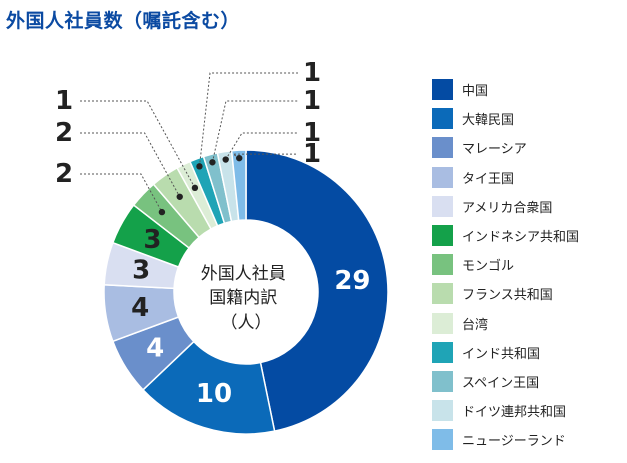  Describe the element at coordinates (501, 354) in the screenshot. I see `legend-label: インド共和国` at that location.